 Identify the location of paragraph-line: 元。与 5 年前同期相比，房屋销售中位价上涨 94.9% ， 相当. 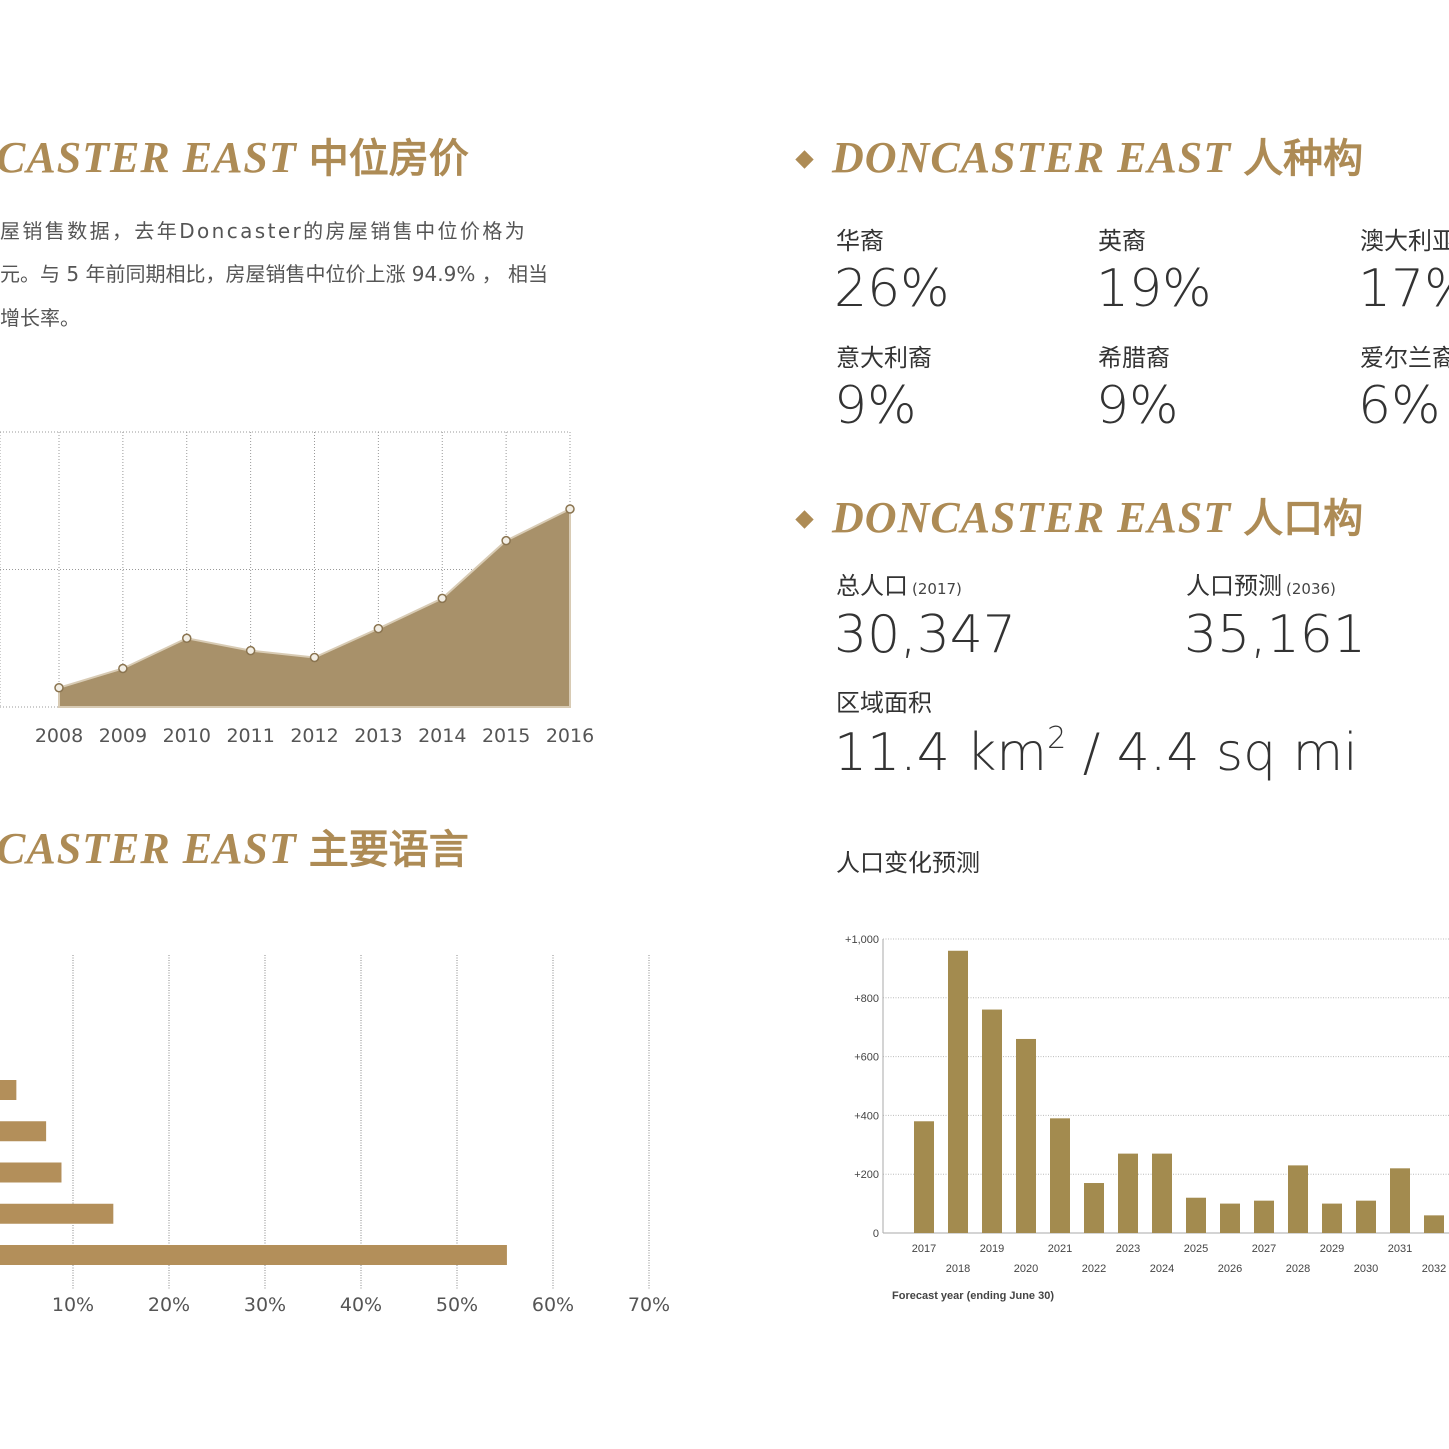
(274, 274).